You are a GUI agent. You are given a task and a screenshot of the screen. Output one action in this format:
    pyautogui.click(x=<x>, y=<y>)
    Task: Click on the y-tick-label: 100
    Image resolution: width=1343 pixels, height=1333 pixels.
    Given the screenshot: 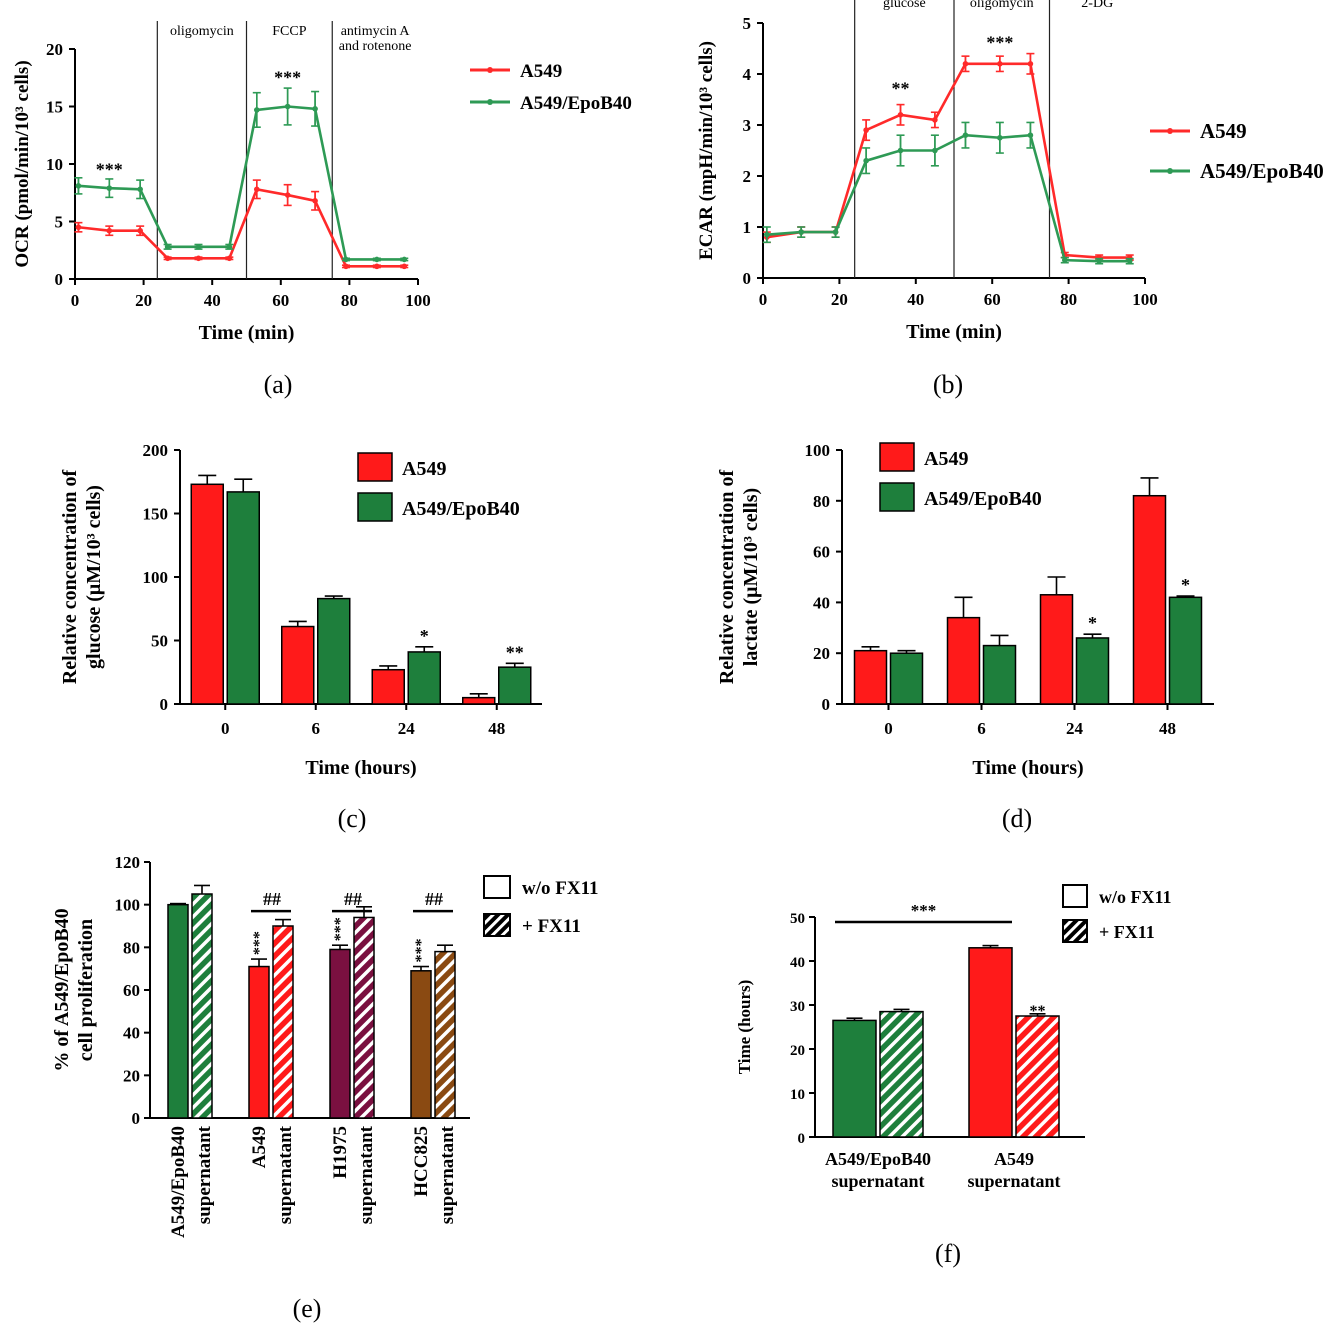 What is the action you would take?
    pyautogui.click(x=128, y=905)
    